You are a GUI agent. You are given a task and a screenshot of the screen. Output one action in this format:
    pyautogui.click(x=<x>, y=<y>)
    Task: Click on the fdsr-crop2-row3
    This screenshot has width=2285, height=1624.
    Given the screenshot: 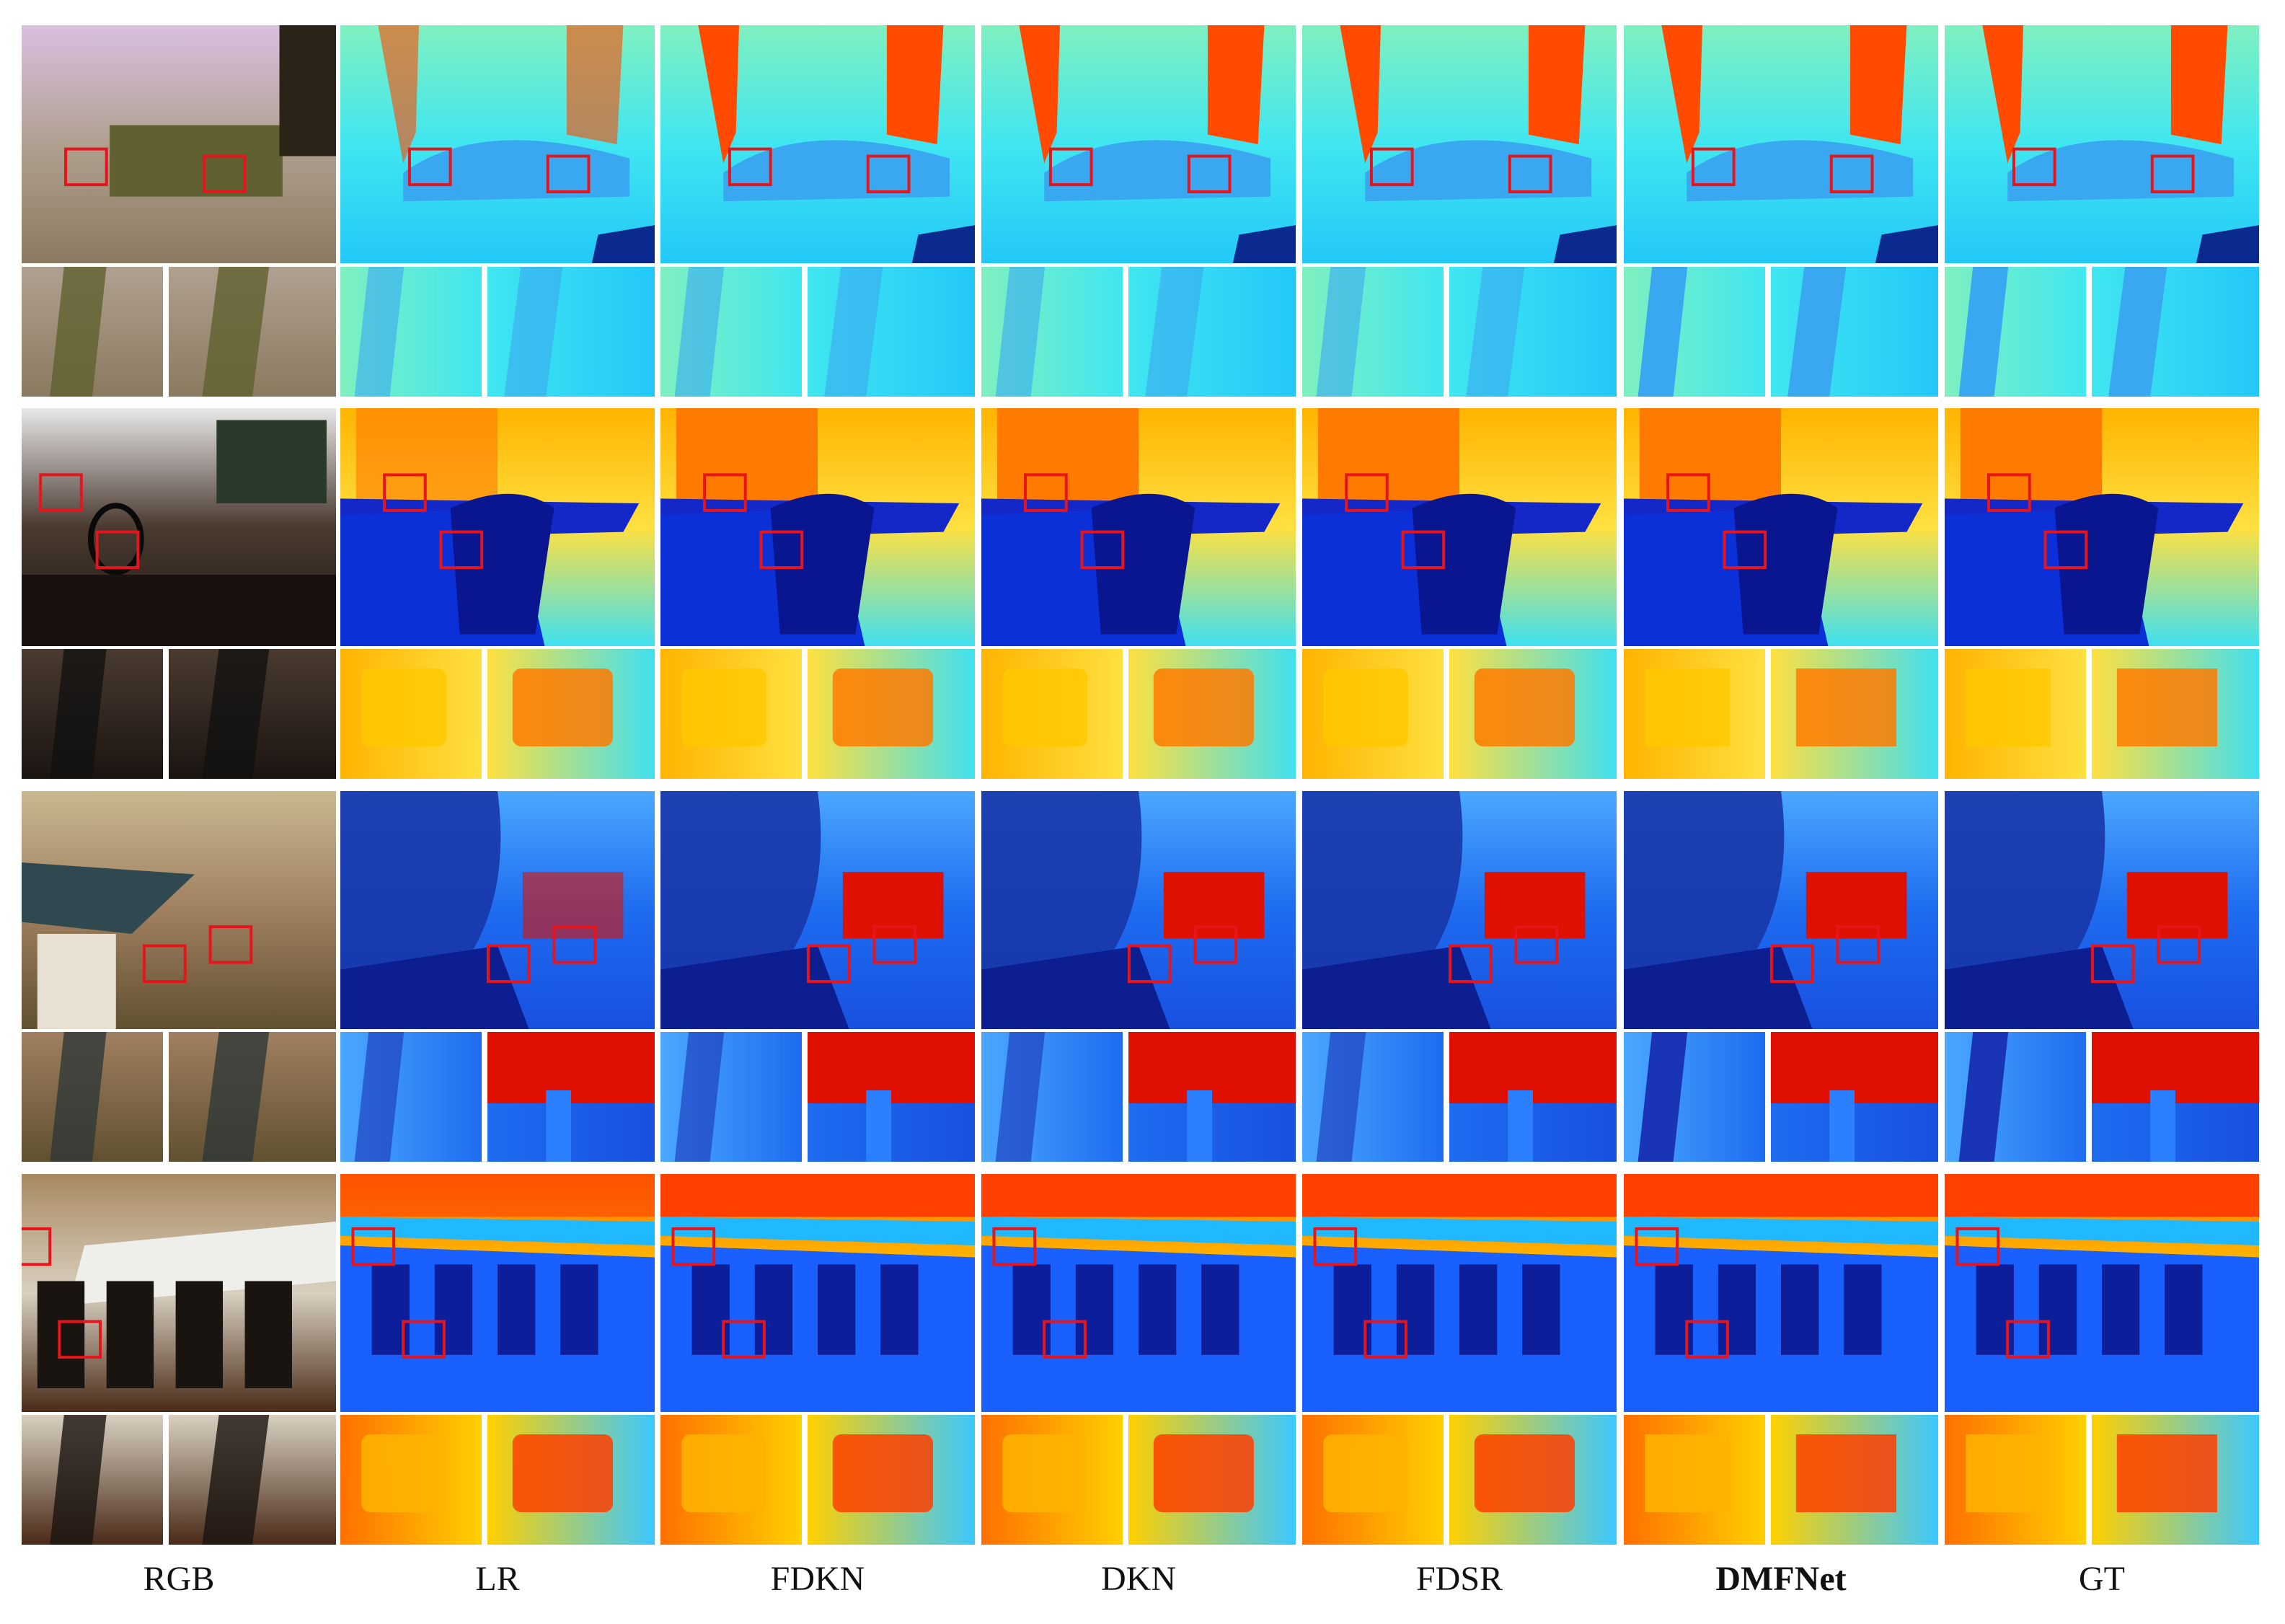 What is the action you would take?
    pyautogui.click(x=1533, y=1097)
    